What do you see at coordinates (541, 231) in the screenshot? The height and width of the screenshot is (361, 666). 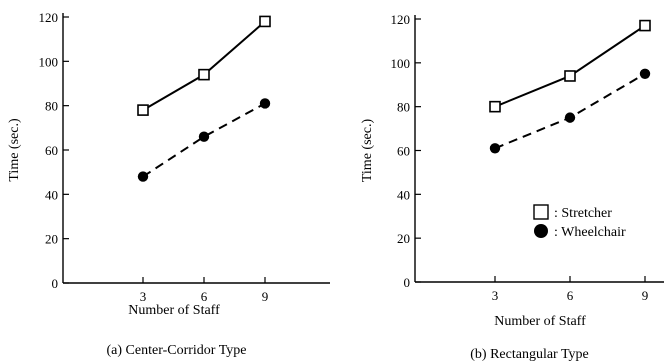 I see `legend-marker-wheelchair` at bounding box center [541, 231].